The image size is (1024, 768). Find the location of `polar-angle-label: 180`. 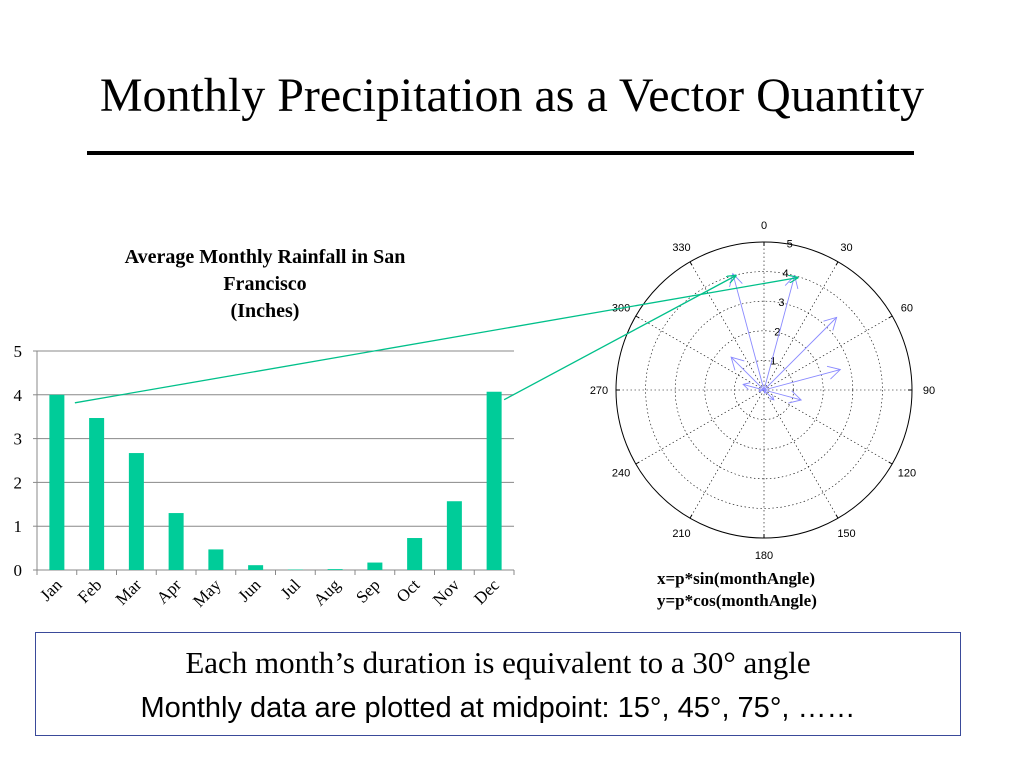

polar-angle-label: 180 is located at coordinates (764, 556).